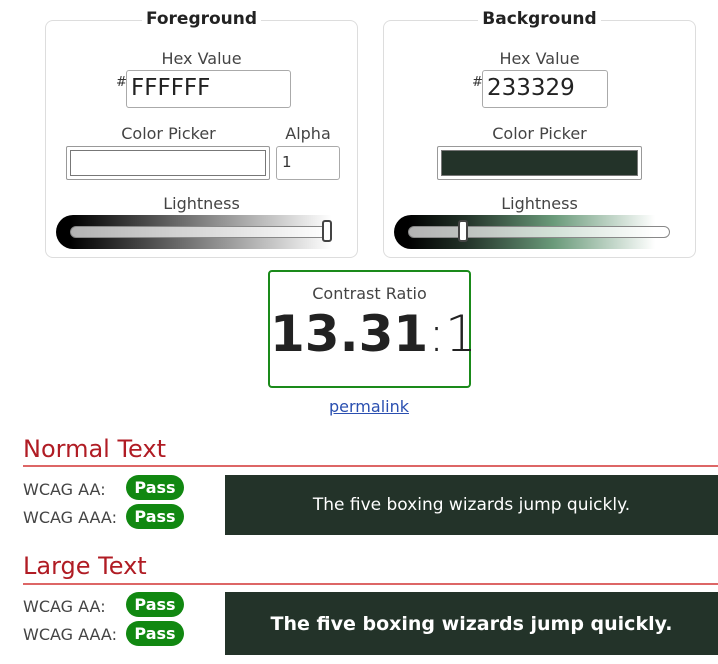 The image size is (718, 664). I want to click on background-lightness-slider, so click(539, 232).